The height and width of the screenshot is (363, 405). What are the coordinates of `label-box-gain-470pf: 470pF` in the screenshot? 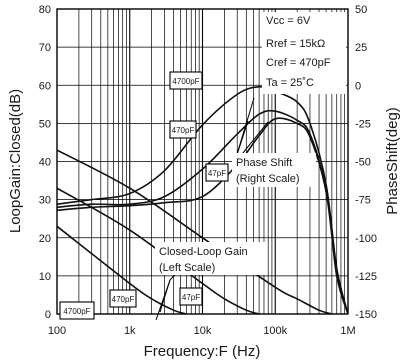 It's located at (123, 298).